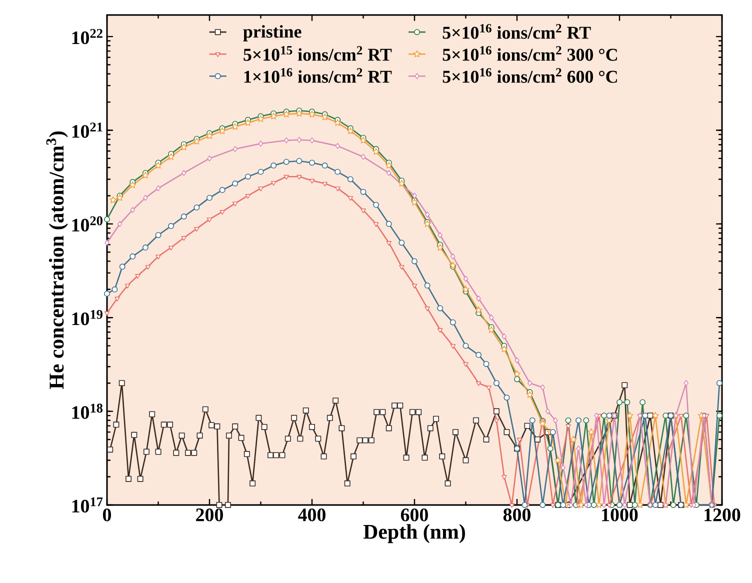 The image size is (752, 583). Describe the element at coordinates (209, 515) in the screenshot. I see `x-tick-label: 200` at that location.